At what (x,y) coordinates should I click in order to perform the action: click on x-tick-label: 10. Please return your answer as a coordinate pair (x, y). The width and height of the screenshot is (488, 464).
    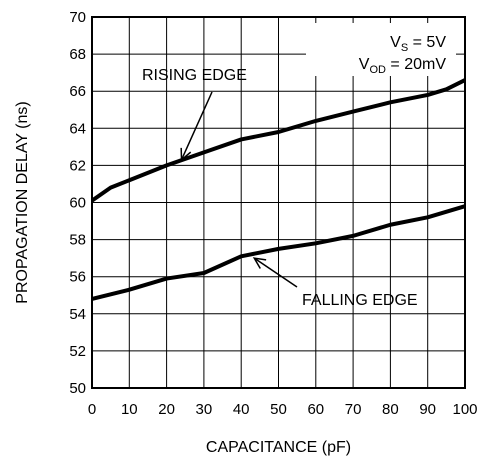
    Looking at the image, I should click on (129, 409).